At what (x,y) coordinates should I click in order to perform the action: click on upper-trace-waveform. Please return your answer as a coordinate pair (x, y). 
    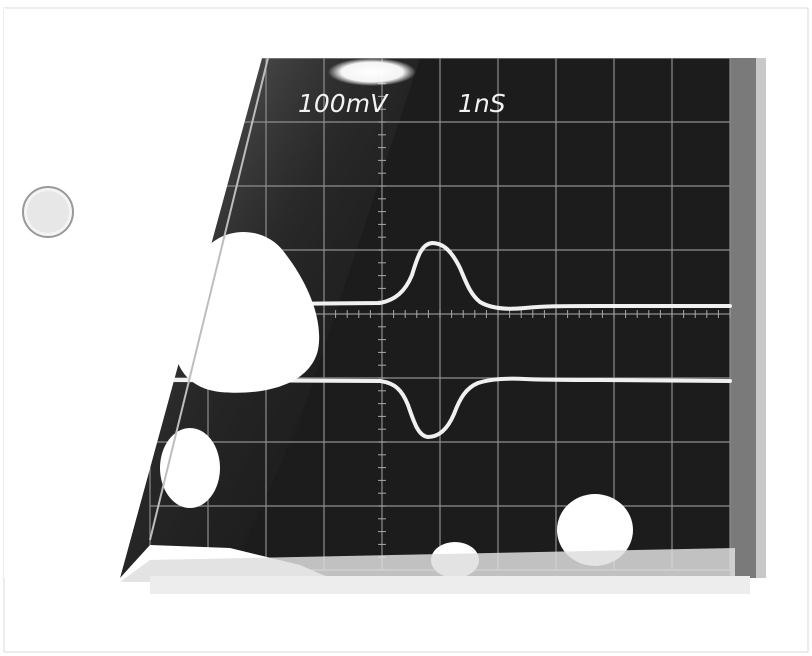
    Looking at the image, I should click on (445, 276).